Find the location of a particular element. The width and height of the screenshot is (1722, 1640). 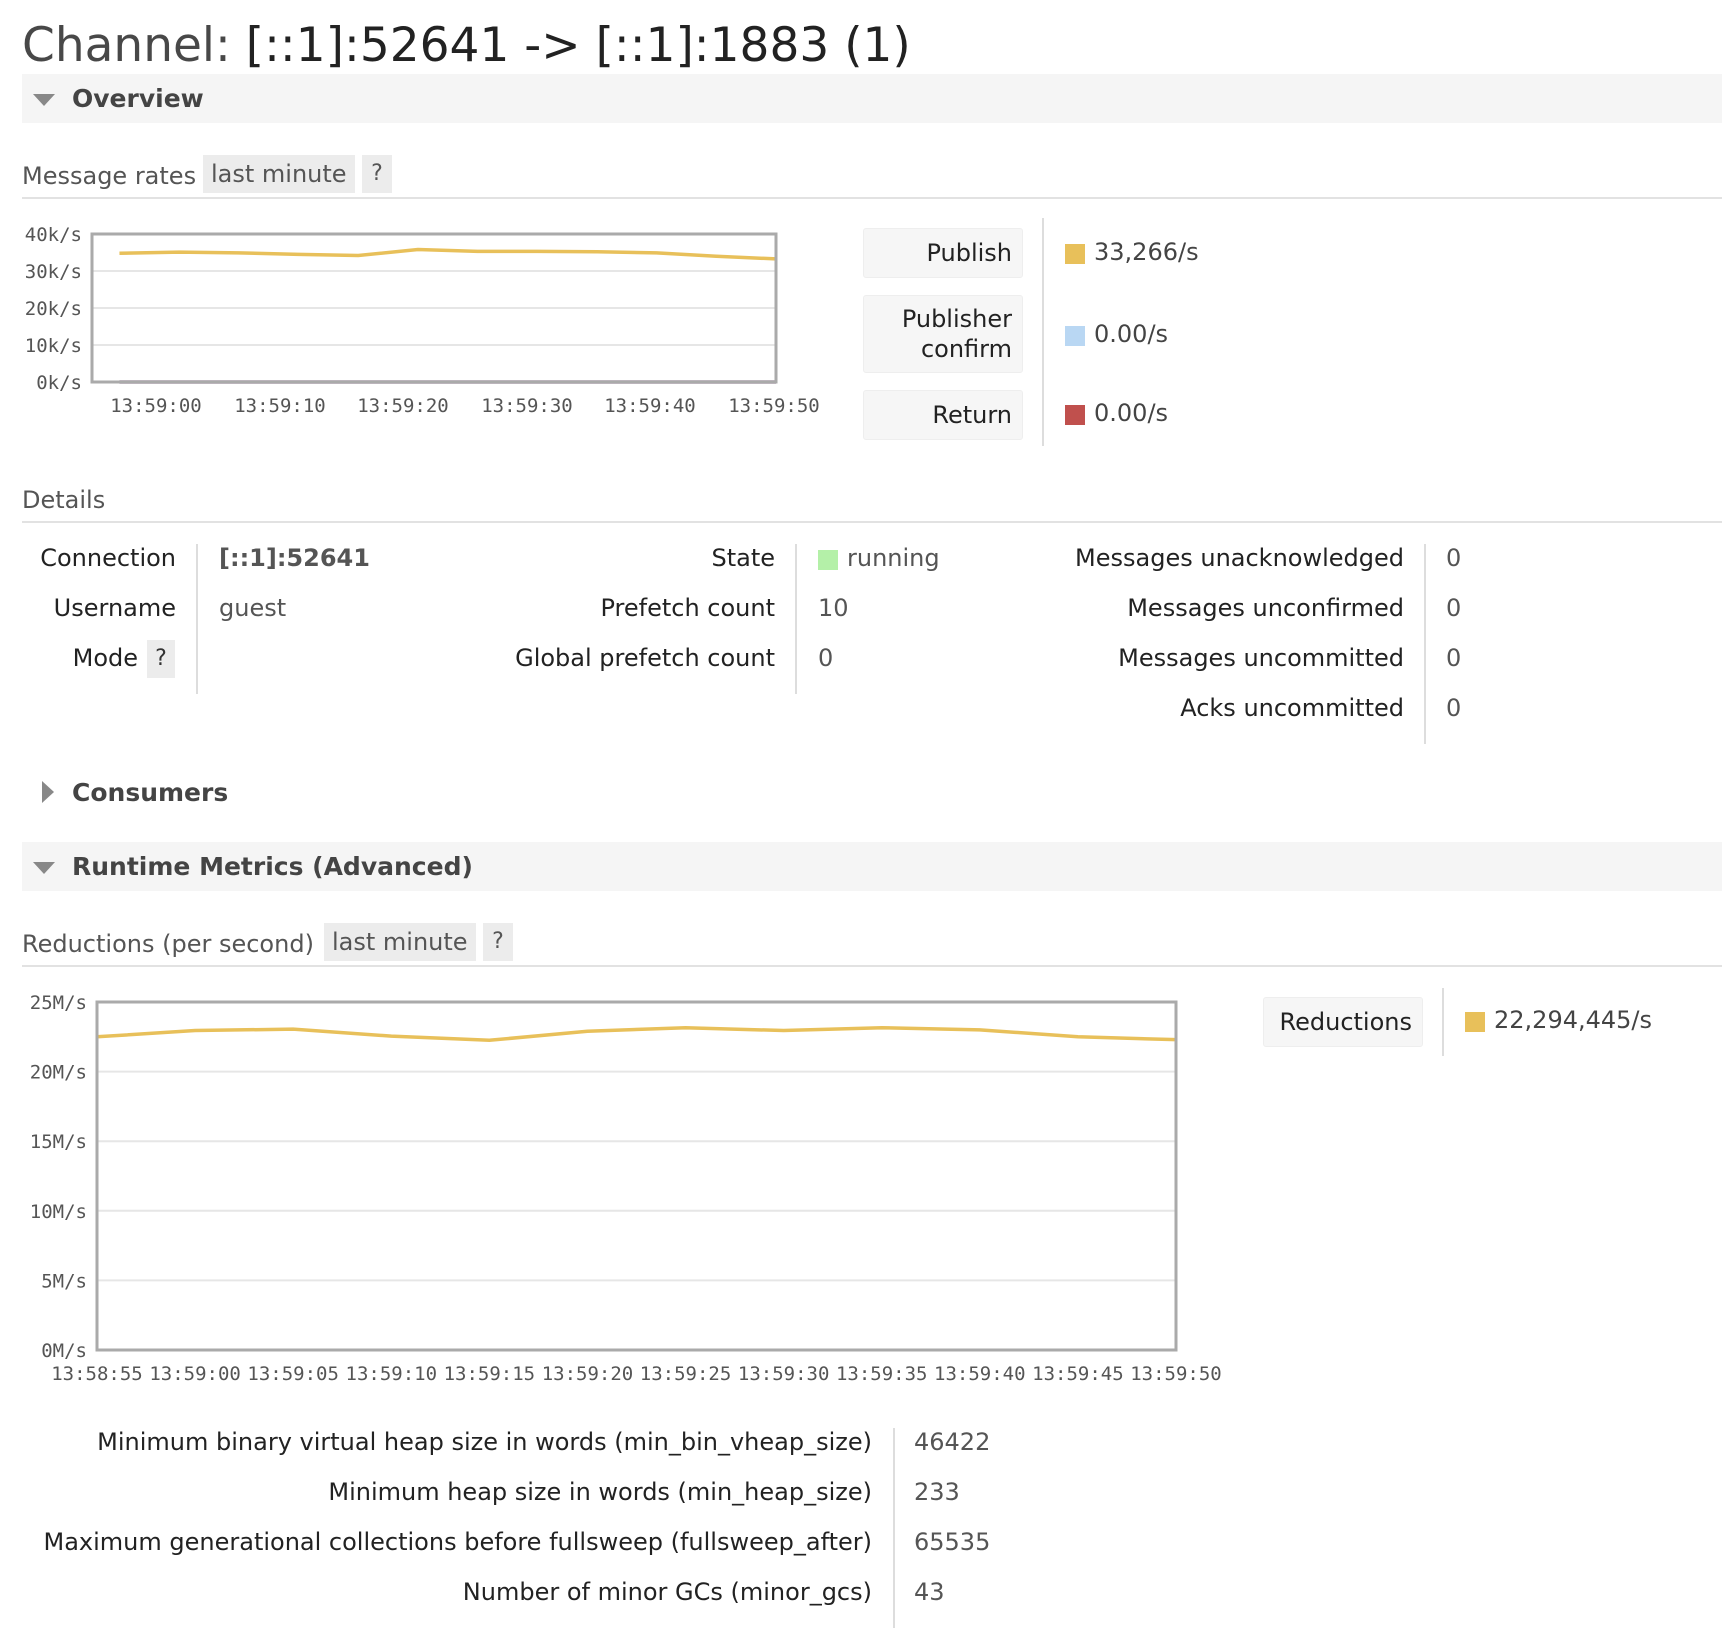

legend-swatch-return is located at coordinates (1075, 415).